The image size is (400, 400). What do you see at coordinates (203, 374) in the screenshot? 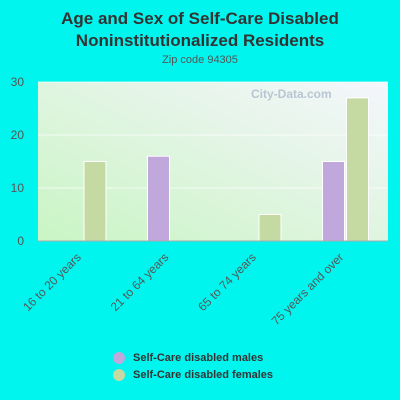
I see `legend-label-females: Self-Care disabled females` at bounding box center [203, 374].